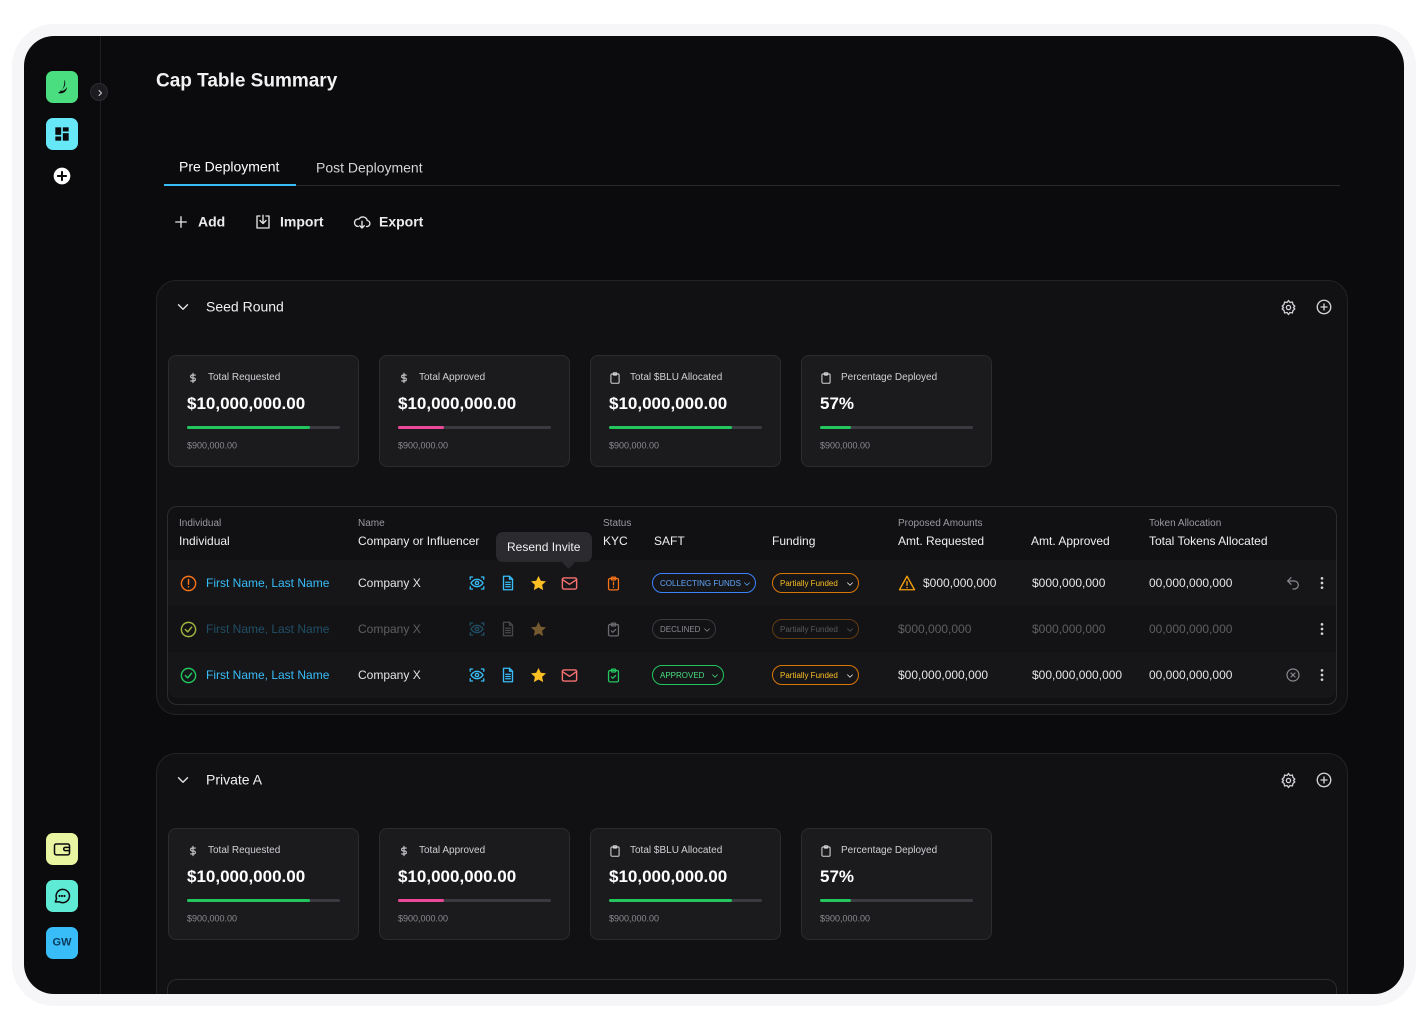 This screenshot has width=1426, height=1017. Describe the element at coordinates (1185, 523) in the screenshot. I see `column-group: Token Allocation` at that location.